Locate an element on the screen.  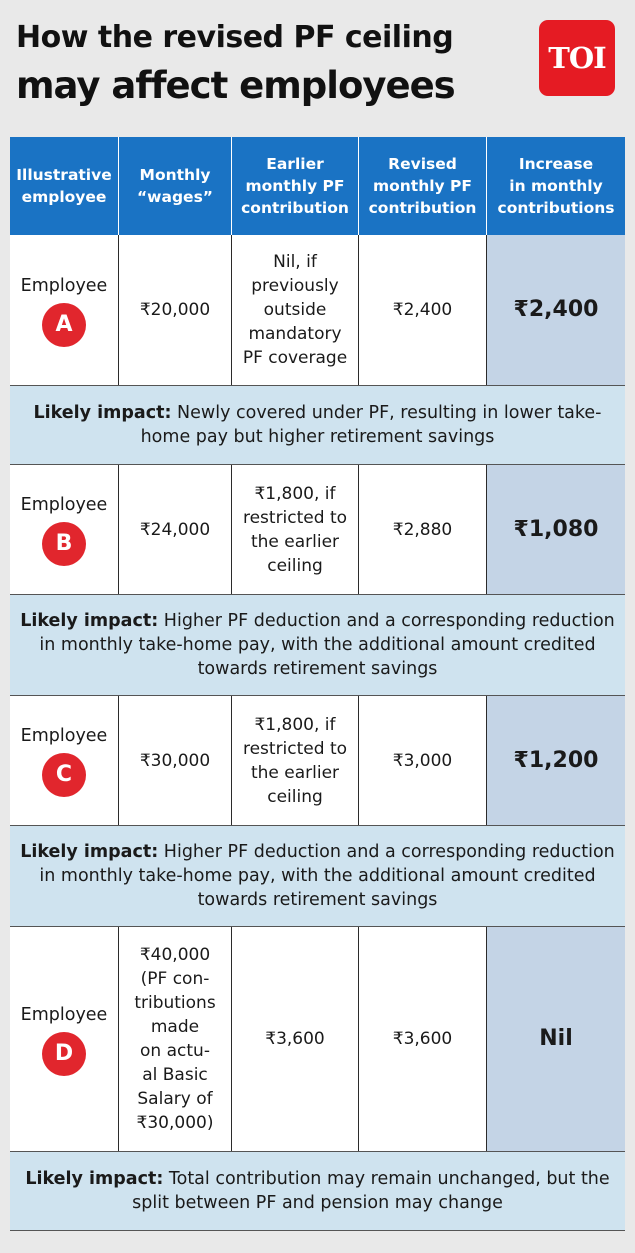
employee-badge-d: D is located at coordinates (64, 1053).